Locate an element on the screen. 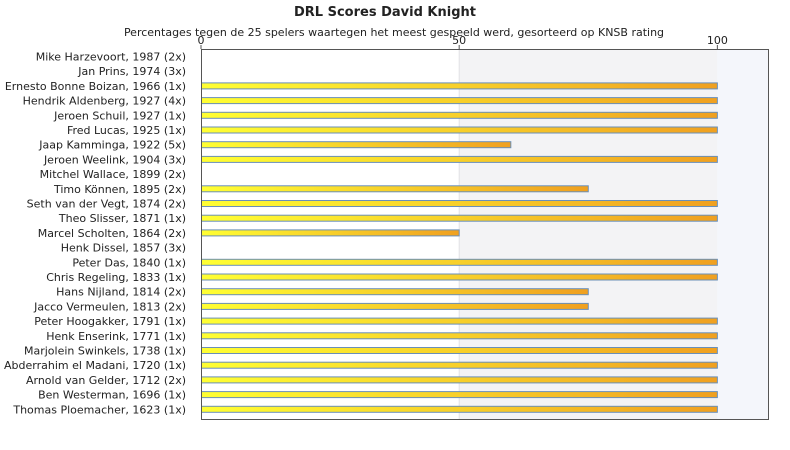 Image resolution: width=790 pixels, height=450 pixels. y-tick-label: Jaap Kamminga, 1922 (5x) is located at coordinates (112, 145).